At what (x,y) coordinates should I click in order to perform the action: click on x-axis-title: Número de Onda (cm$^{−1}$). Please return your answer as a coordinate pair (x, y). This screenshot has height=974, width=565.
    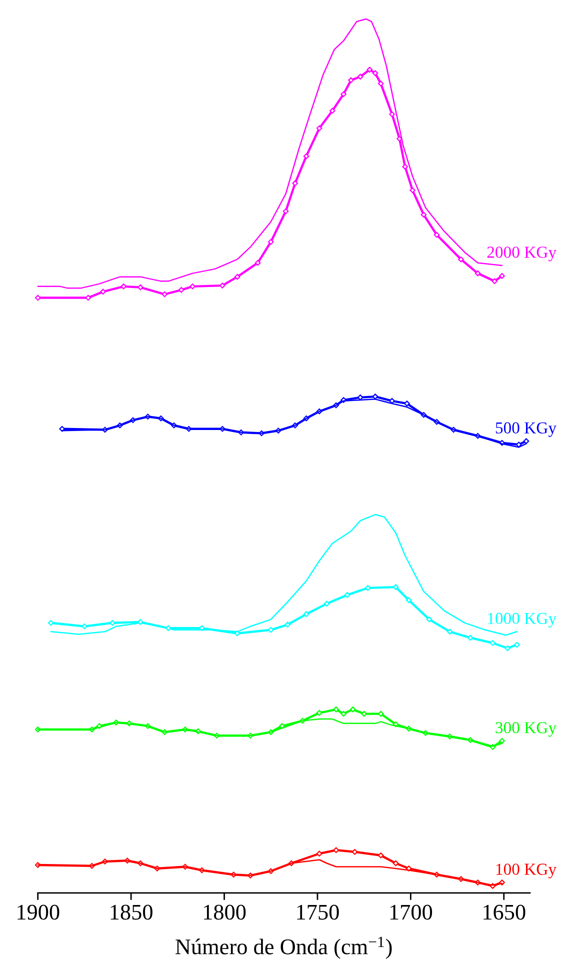
    Looking at the image, I should click on (284, 947).